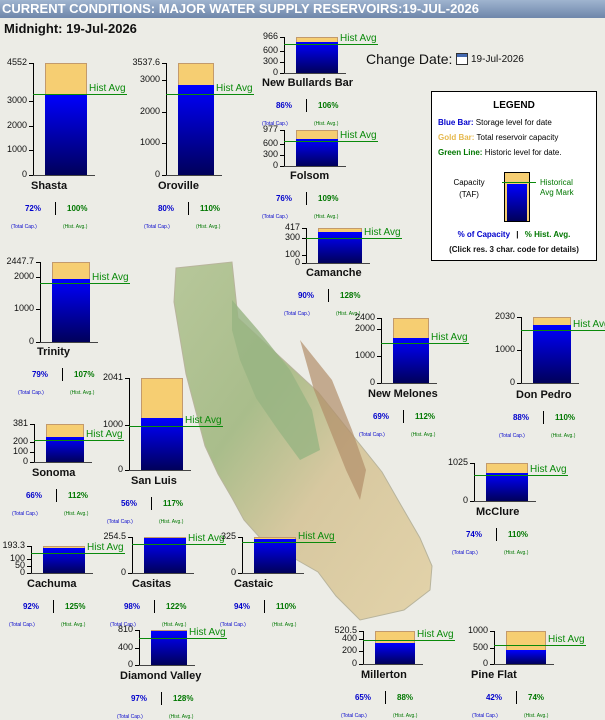 This screenshot has width=605, height=720. Describe the element at coordinates (178, 186) in the screenshot. I see `reservoir-name: Oroville` at that location.